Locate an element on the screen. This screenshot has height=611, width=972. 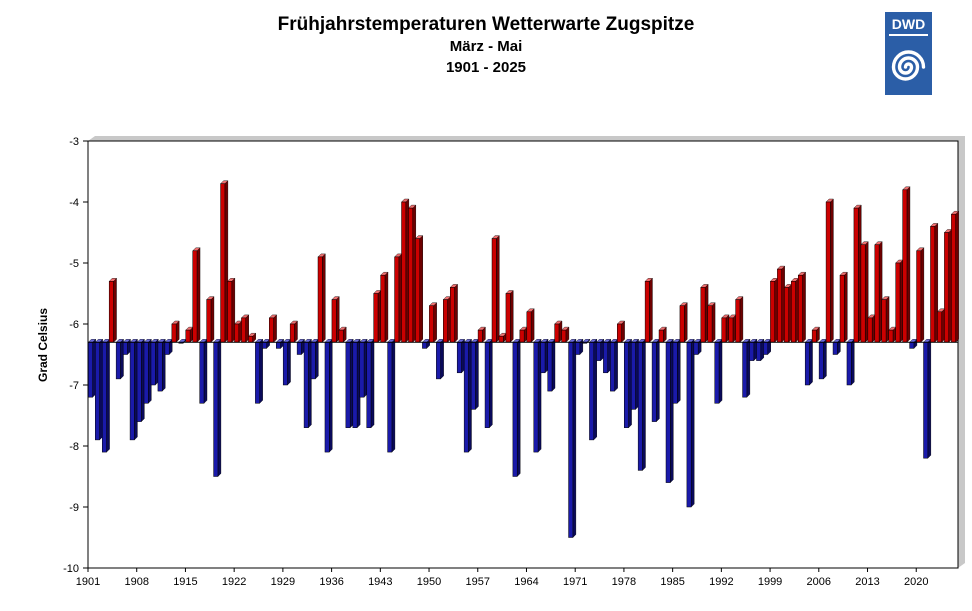
bar-2023 is located at coordinates (941, 325).